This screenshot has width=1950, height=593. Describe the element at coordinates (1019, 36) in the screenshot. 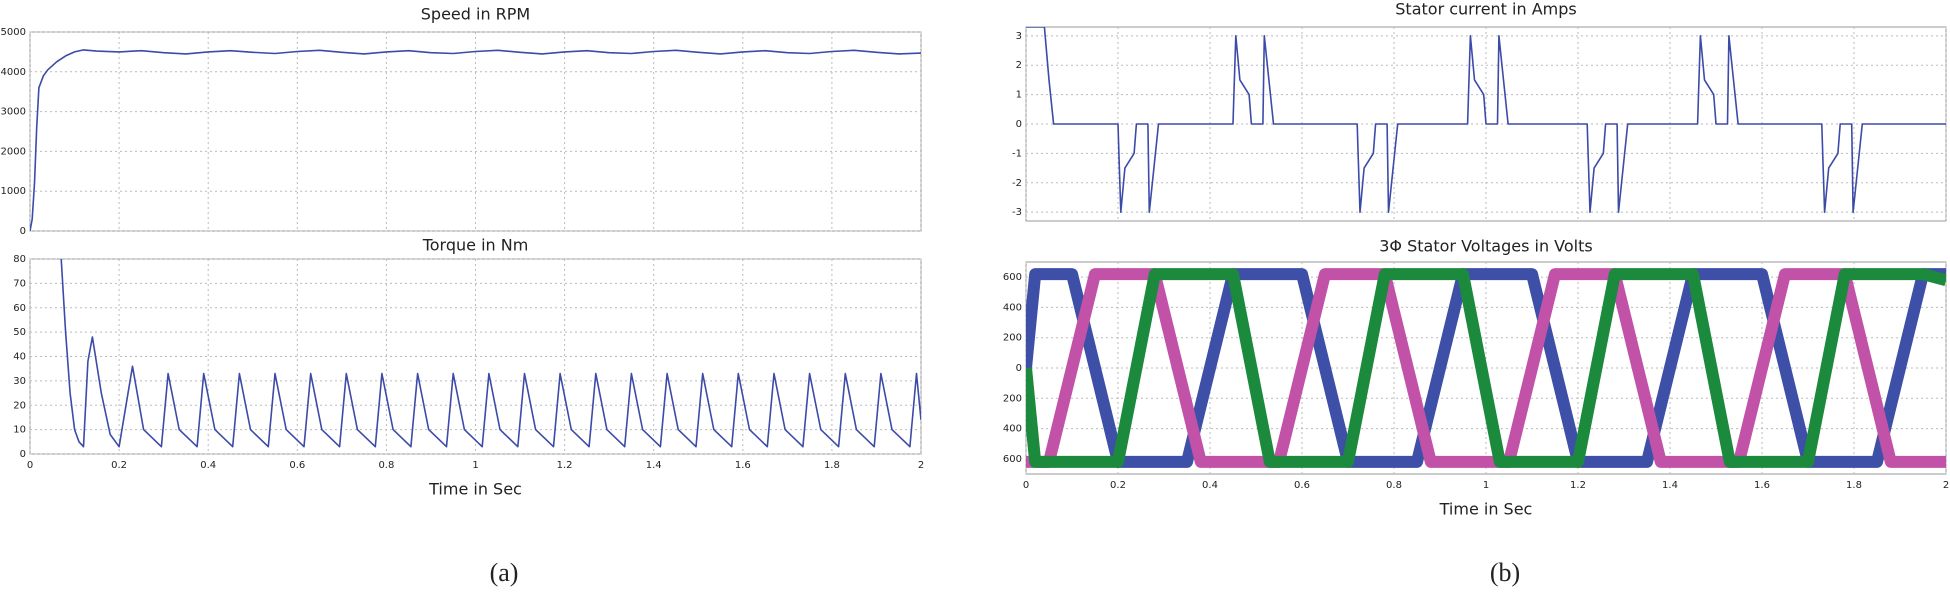

I see `y-tick-label: 3` at that location.